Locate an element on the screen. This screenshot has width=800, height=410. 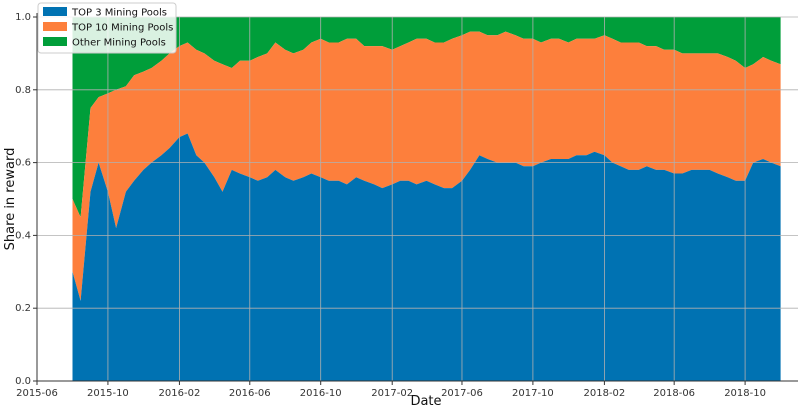
y-tick-label: 0.2 is located at coordinates (23, 308).